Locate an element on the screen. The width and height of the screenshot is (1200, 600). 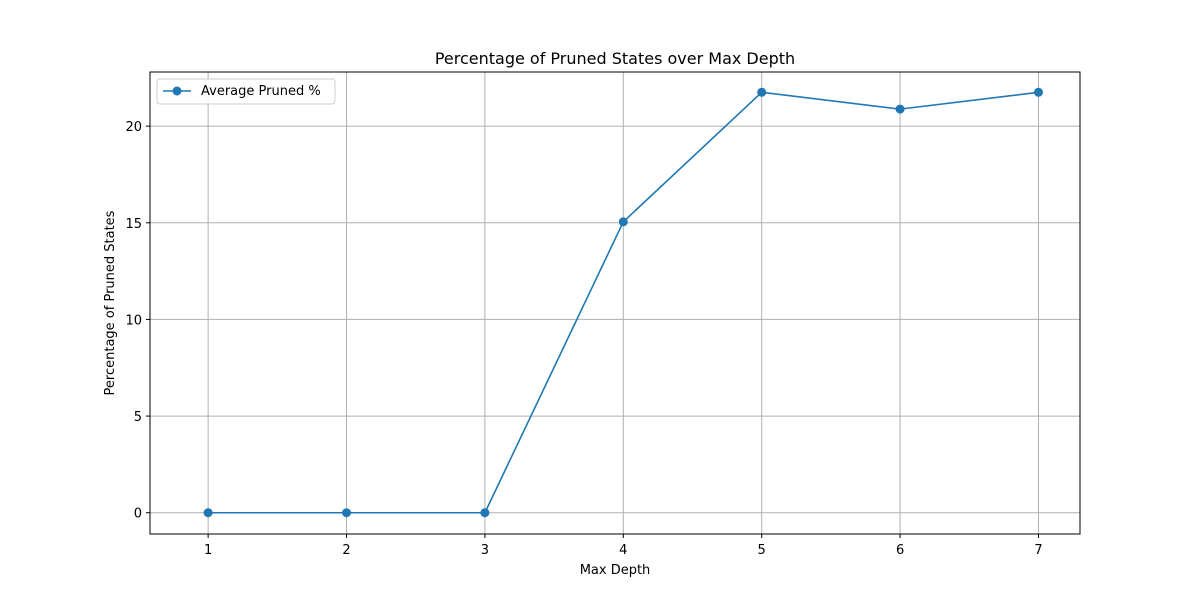
legend-marker-swatch is located at coordinates (177, 91).